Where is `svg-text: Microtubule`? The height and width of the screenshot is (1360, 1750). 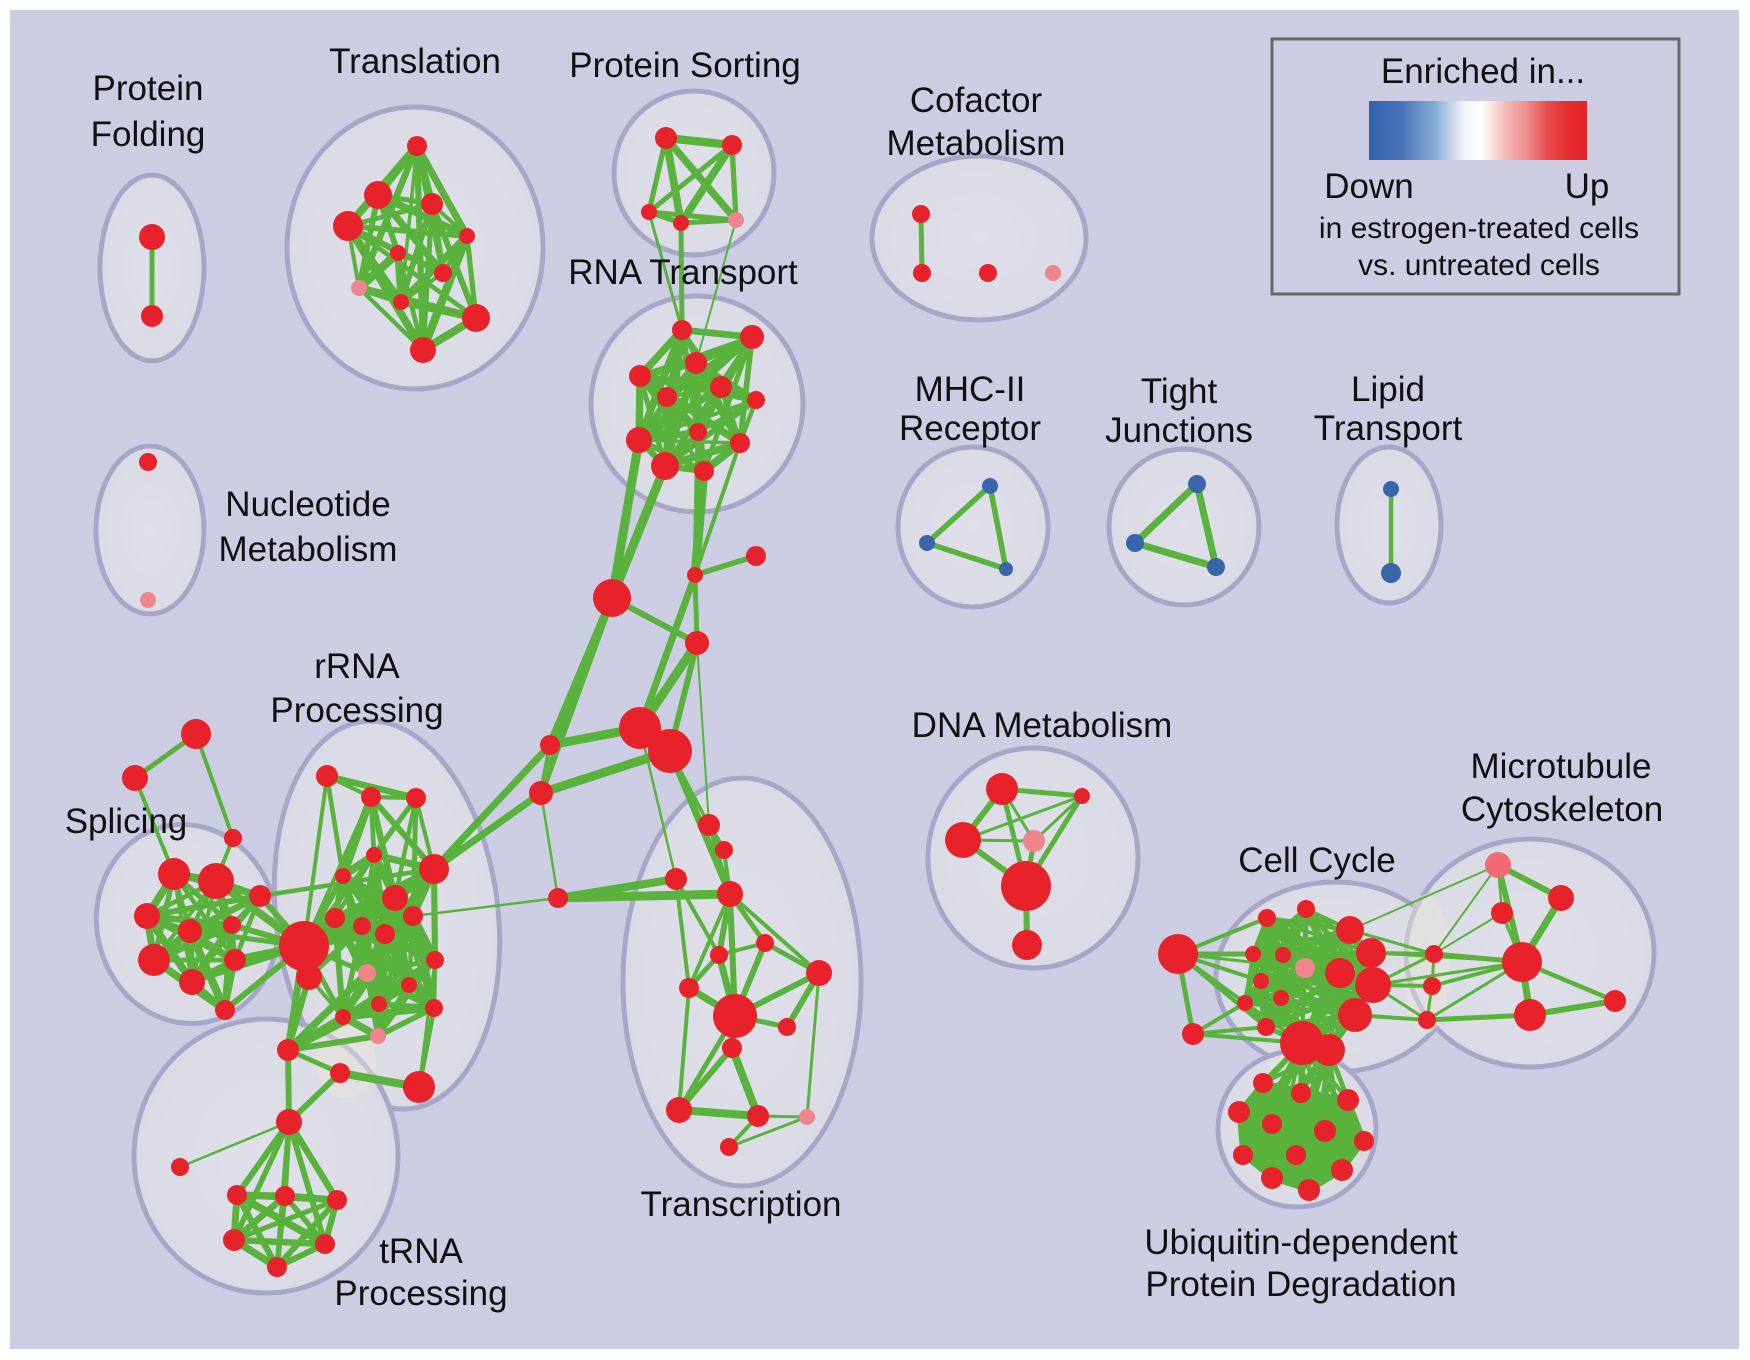
svg-text: Microtubule is located at coordinates (1561, 766).